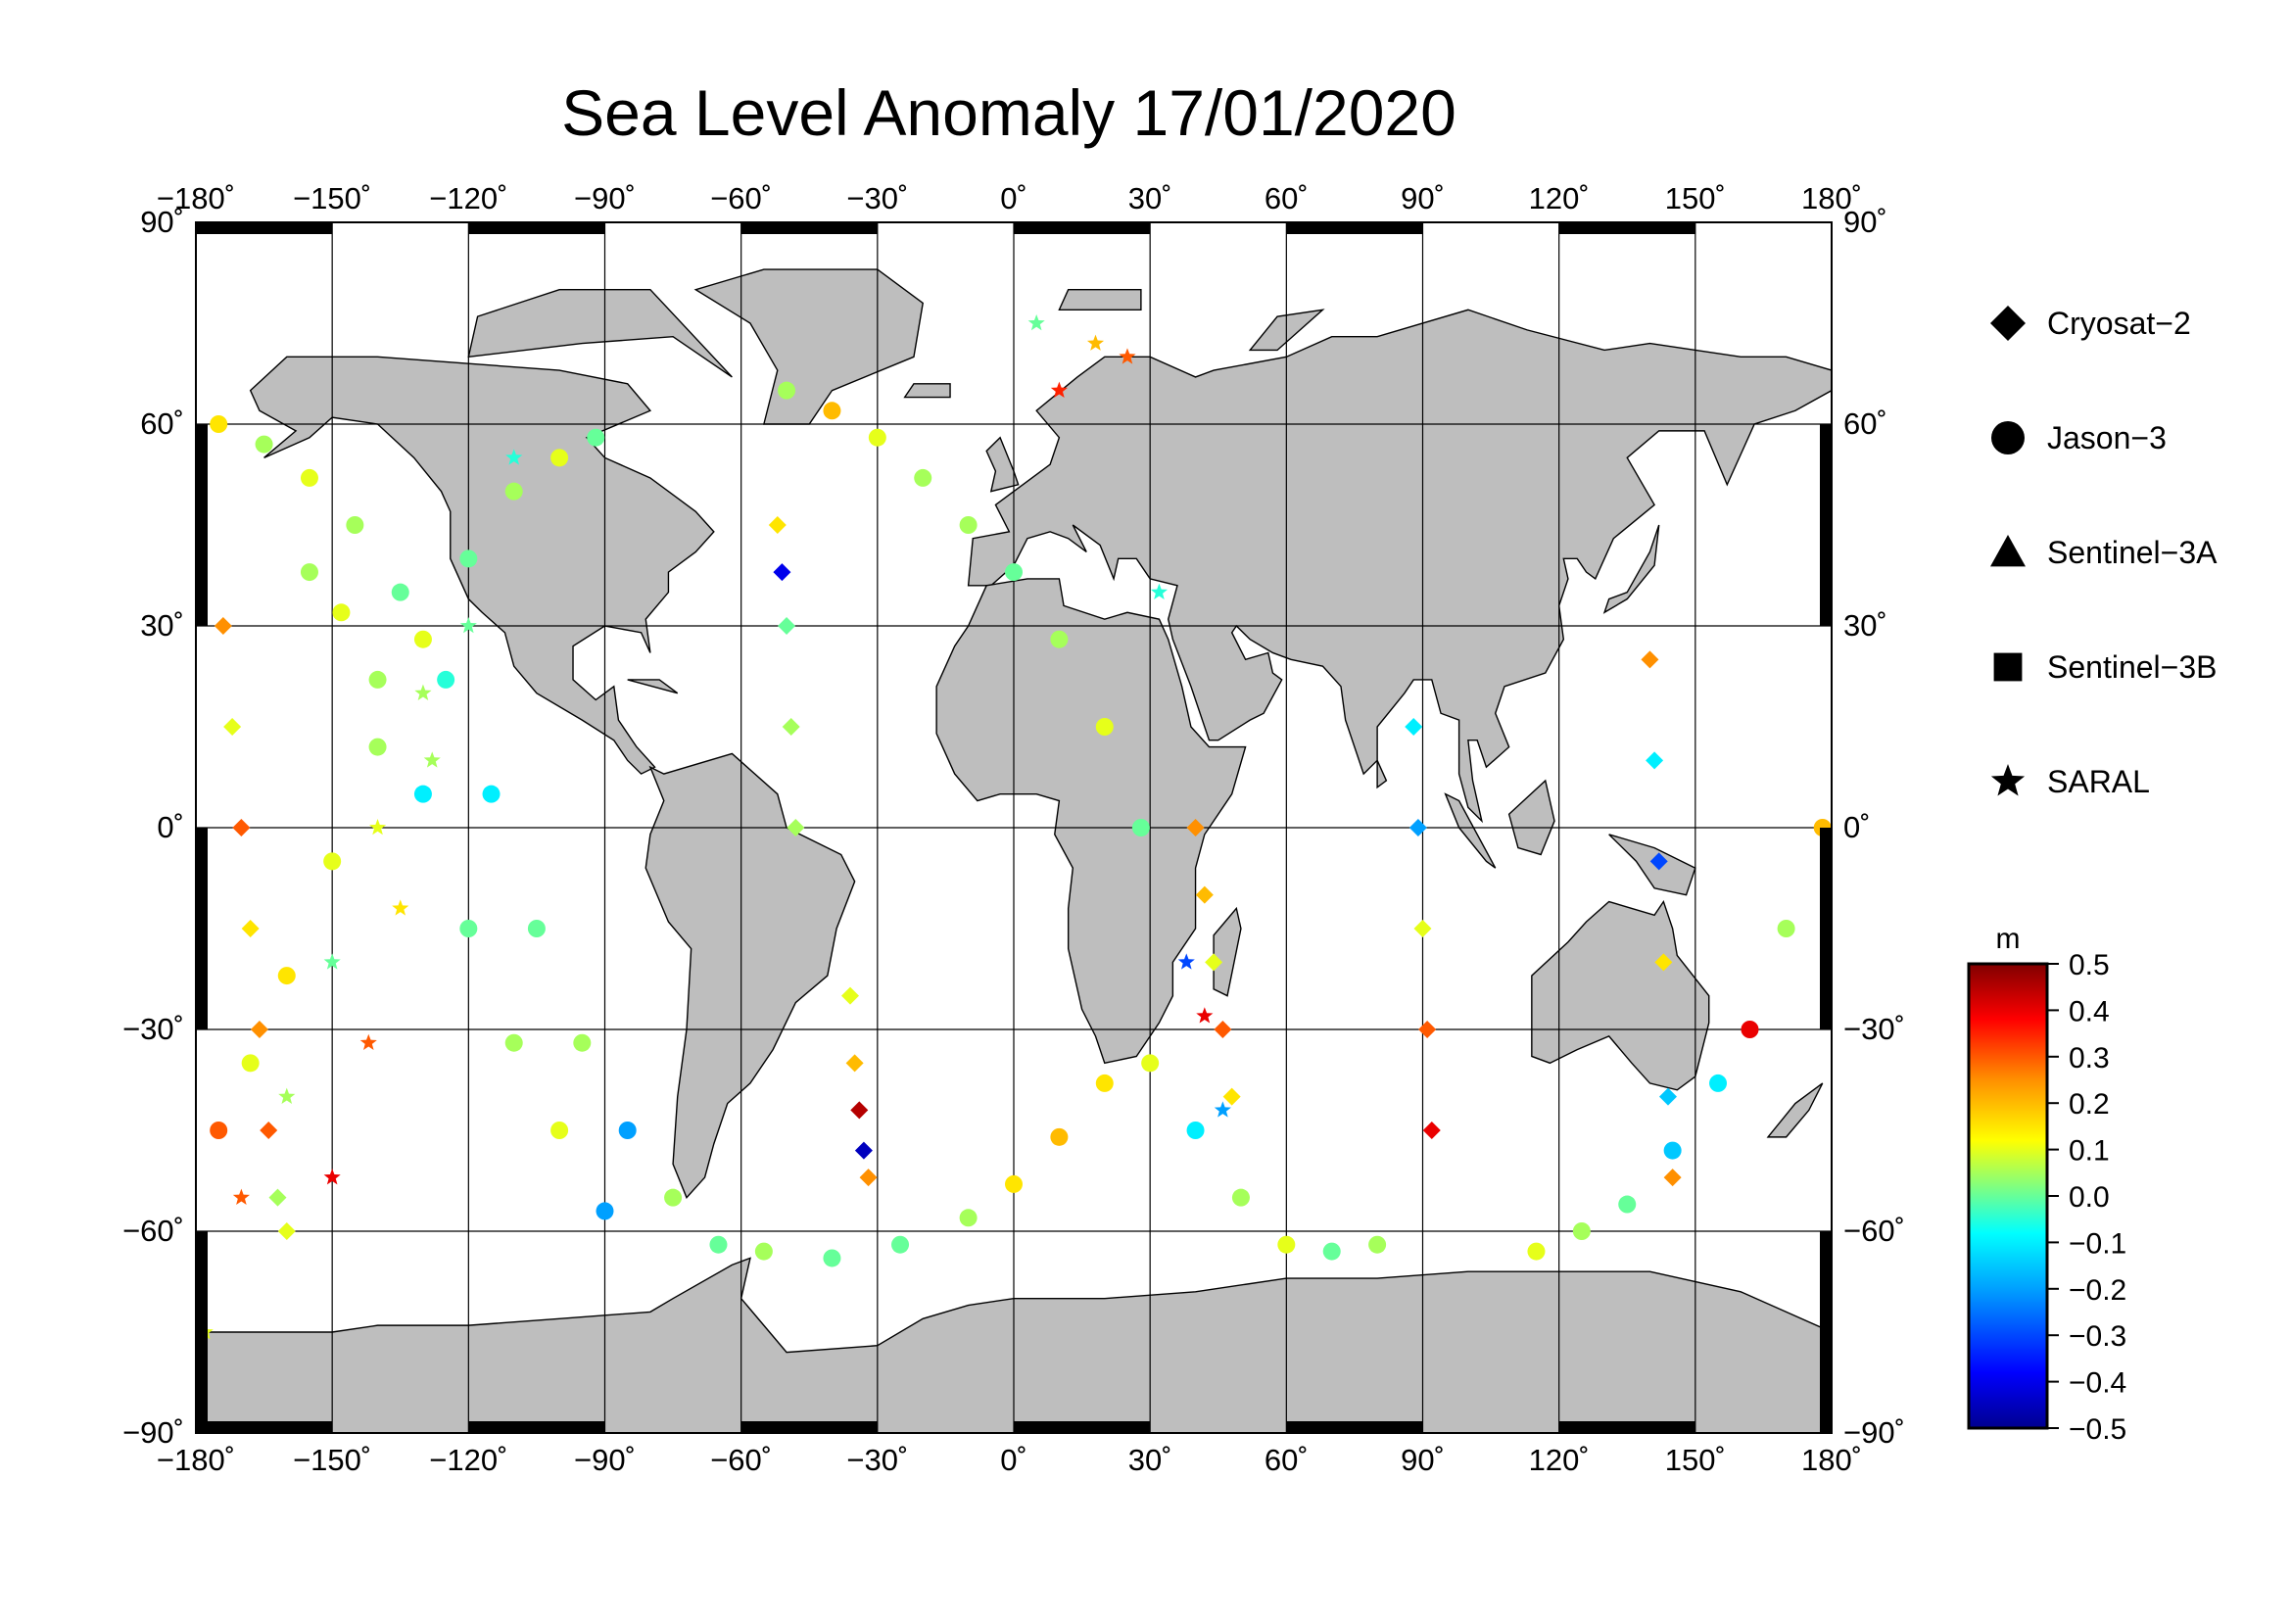 The width and height of the screenshot is (2291, 1624). What do you see at coordinates (2132, 552) in the screenshot?
I see `legend-label: Sentinel−3A` at bounding box center [2132, 552].